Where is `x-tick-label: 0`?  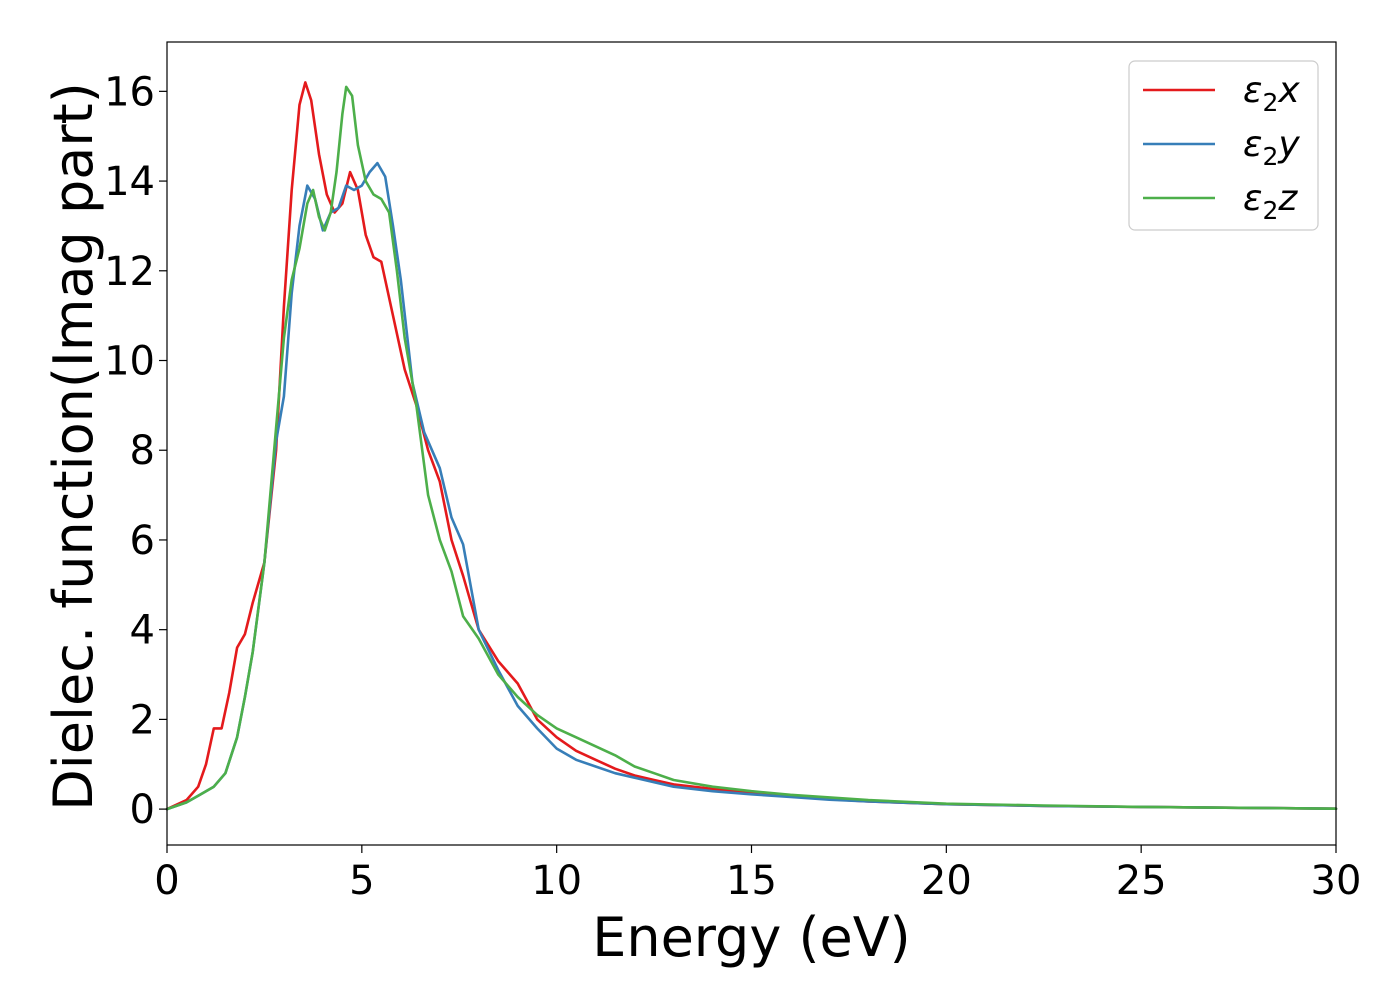
x-tick-label: 0 is located at coordinates (166, 881).